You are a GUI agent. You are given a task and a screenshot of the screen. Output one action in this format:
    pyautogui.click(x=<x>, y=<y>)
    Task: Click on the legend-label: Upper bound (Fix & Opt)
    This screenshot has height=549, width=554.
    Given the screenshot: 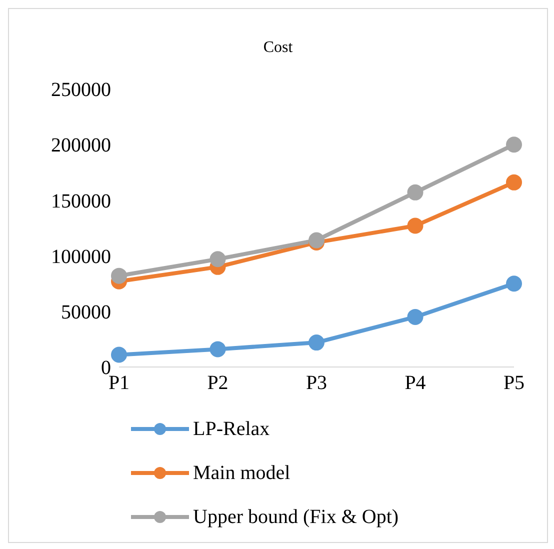 What is the action you would take?
    pyautogui.click(x=296, y=517)
    